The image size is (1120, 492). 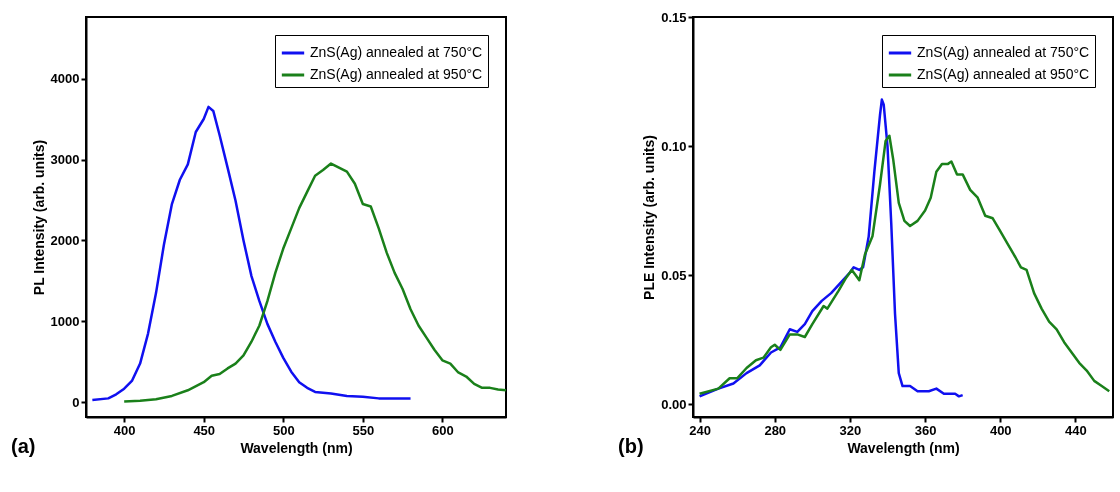 What do you see at coordinates (65, 79) in the screenshot?
I see `y-tick-label: 4000` at bounding box center [65, 79].